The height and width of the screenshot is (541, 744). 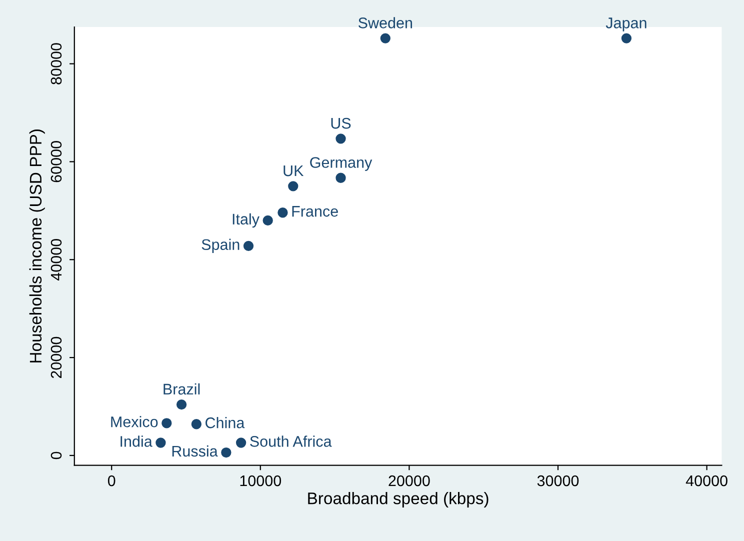 I want to click on annotation: Sweden, so click(x=385, y=22).